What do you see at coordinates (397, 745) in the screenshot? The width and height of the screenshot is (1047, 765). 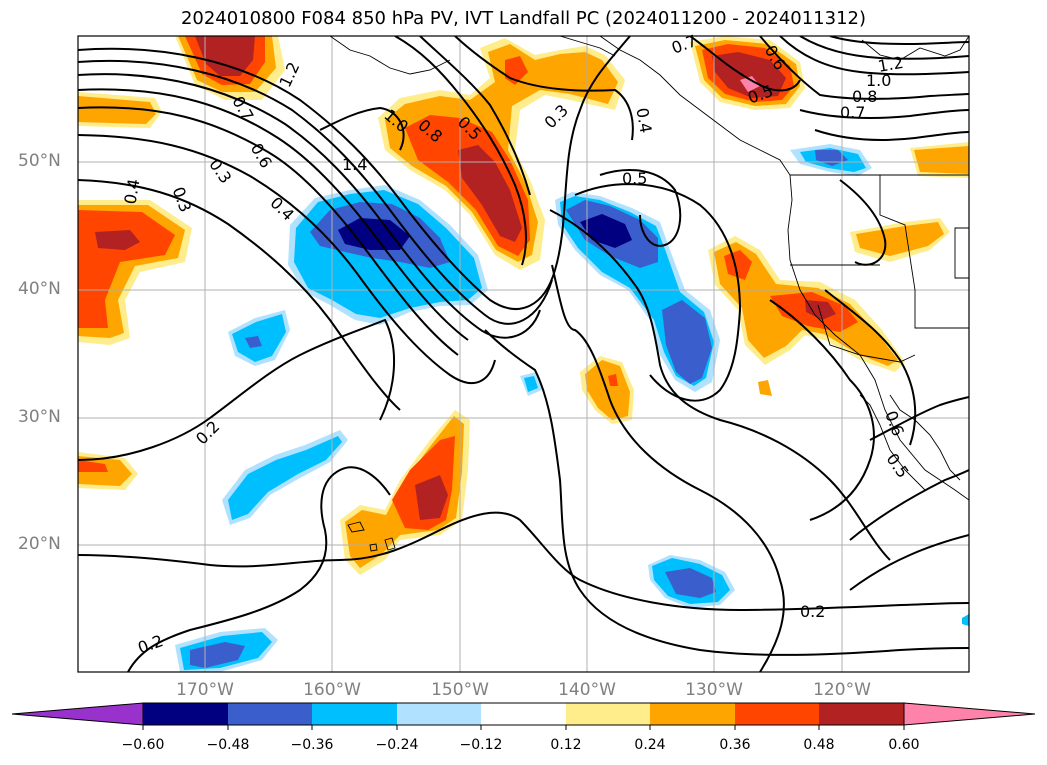 I see `colorbar-tick-label: −0.24` at bounding box center [397, 745].